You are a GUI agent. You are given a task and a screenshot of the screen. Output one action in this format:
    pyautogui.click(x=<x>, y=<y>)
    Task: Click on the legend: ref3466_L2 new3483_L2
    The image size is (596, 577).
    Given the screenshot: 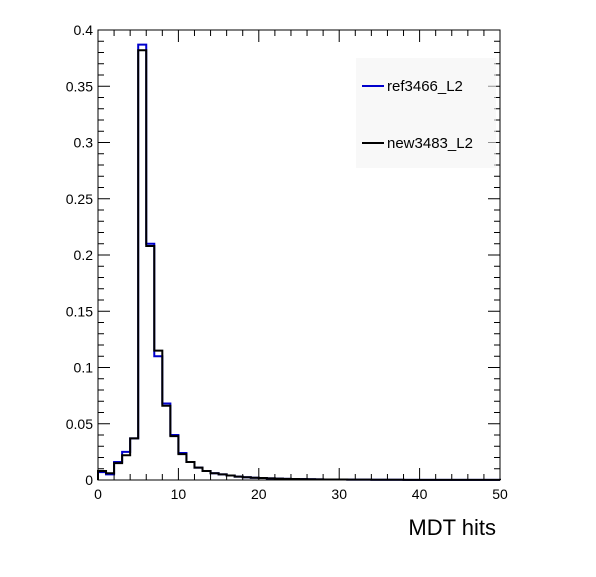 What is the action you would take?
    pyautogui.click(x=426, y=113)
    